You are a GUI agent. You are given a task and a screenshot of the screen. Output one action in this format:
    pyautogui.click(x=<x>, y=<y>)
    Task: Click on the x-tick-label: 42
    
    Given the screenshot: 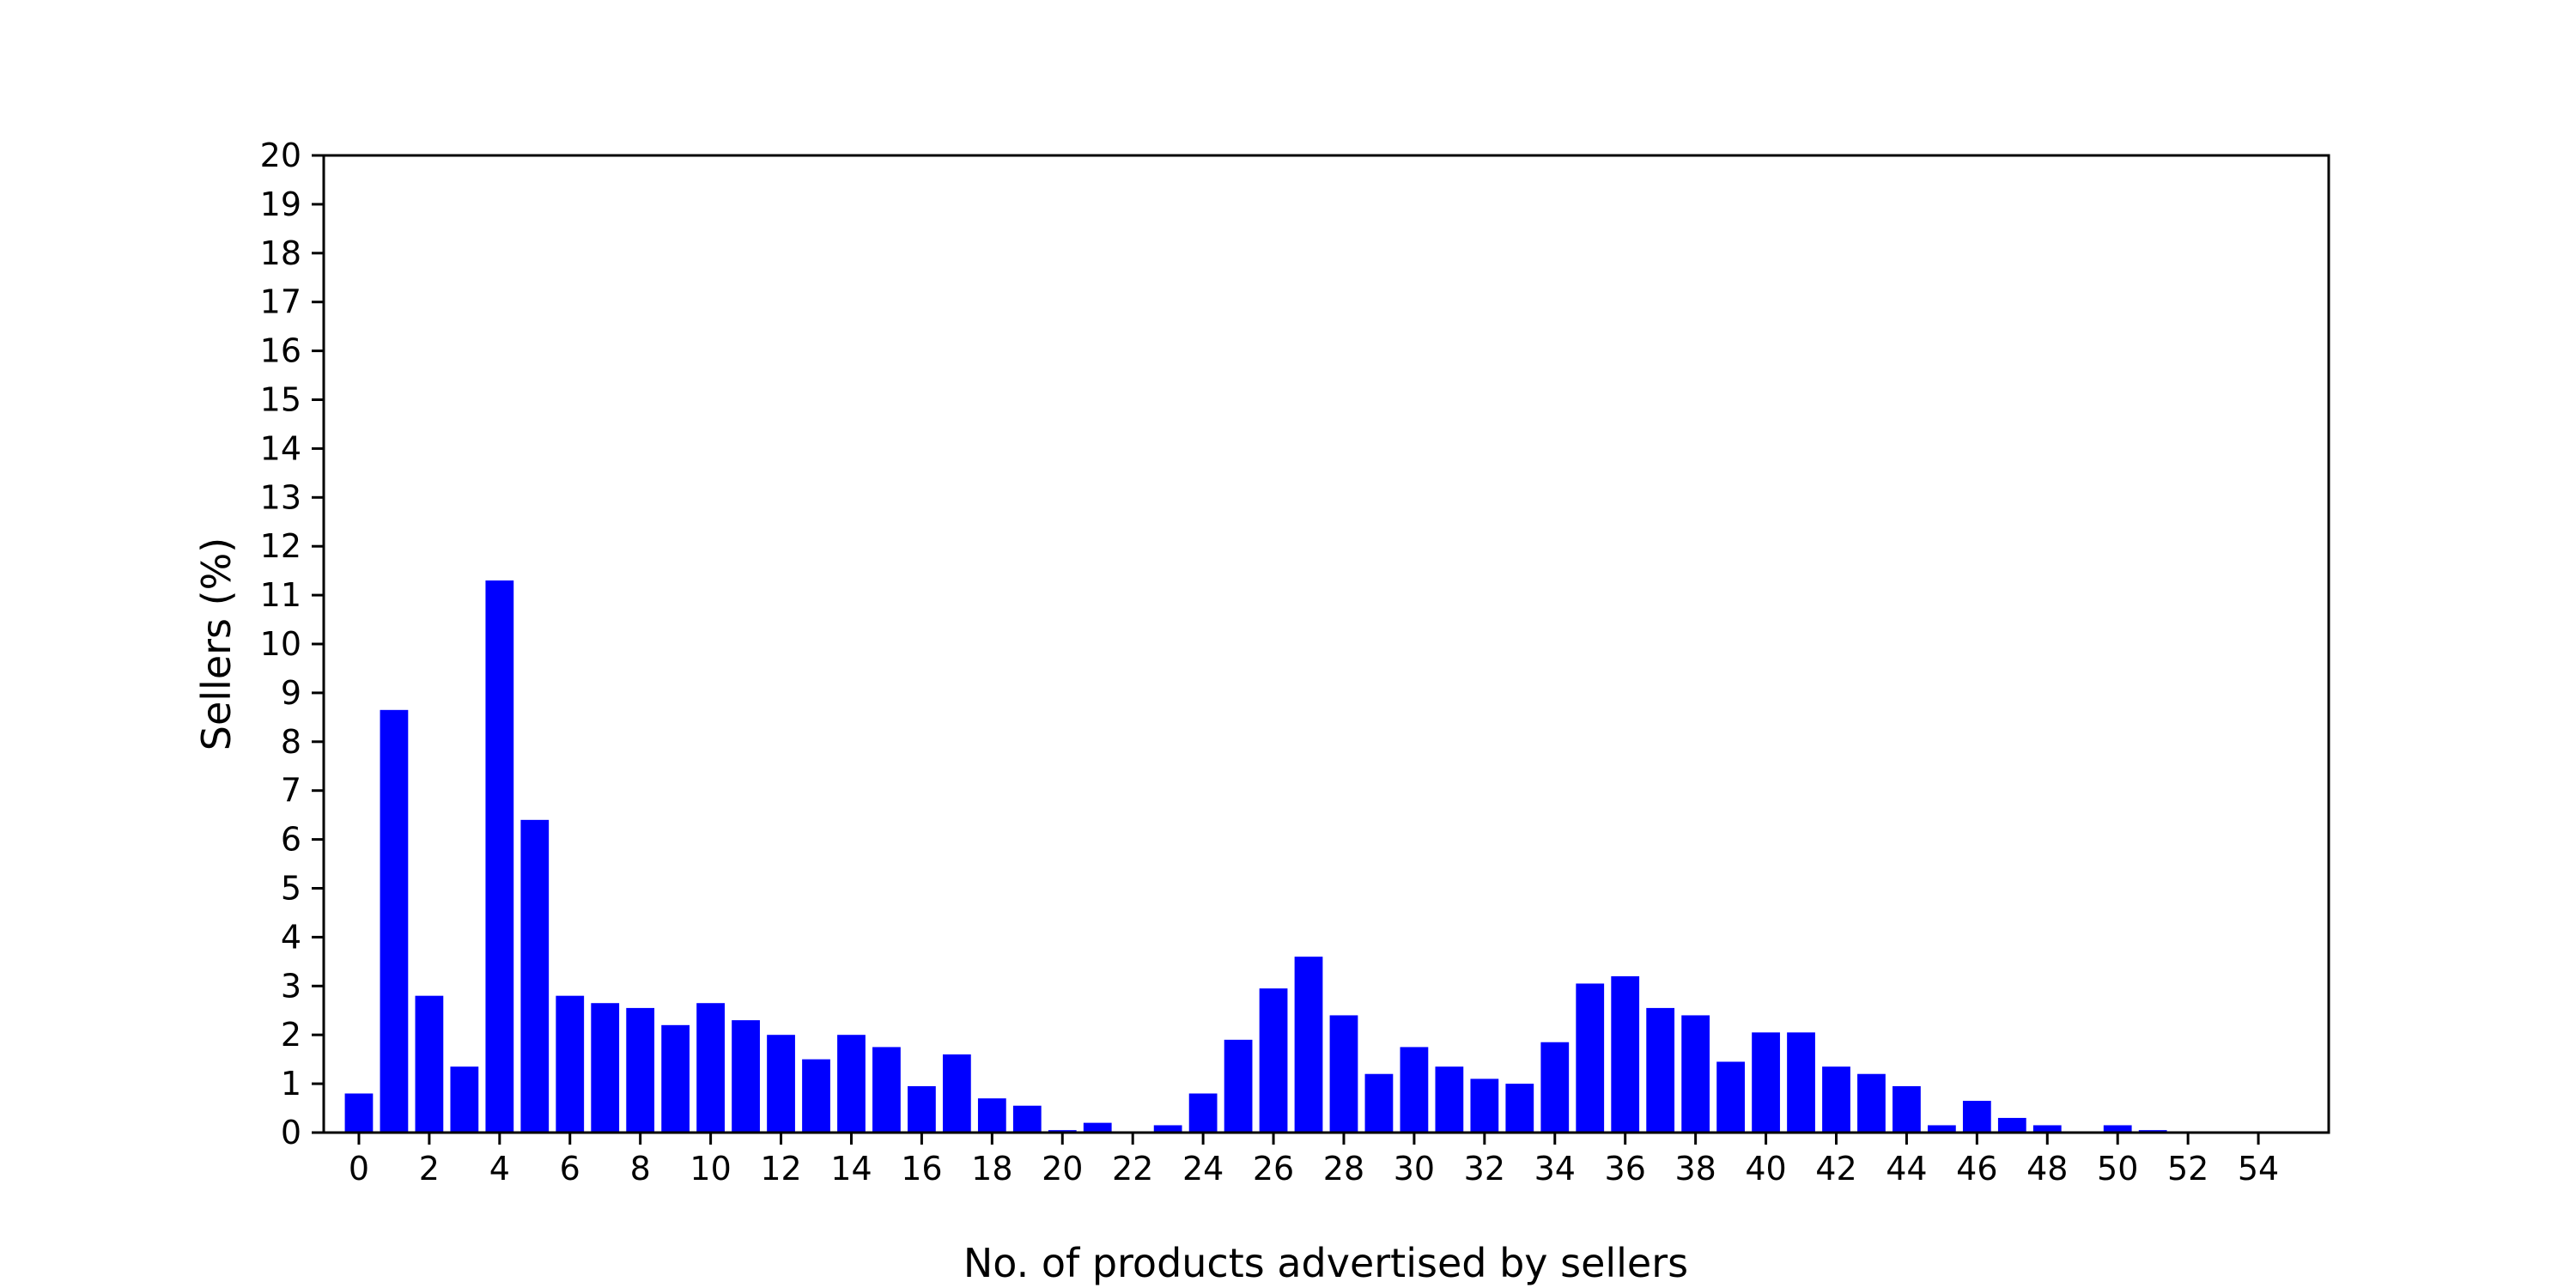 What is the action you would take?
    pyautogui.click(x=1836, y=1169)
    